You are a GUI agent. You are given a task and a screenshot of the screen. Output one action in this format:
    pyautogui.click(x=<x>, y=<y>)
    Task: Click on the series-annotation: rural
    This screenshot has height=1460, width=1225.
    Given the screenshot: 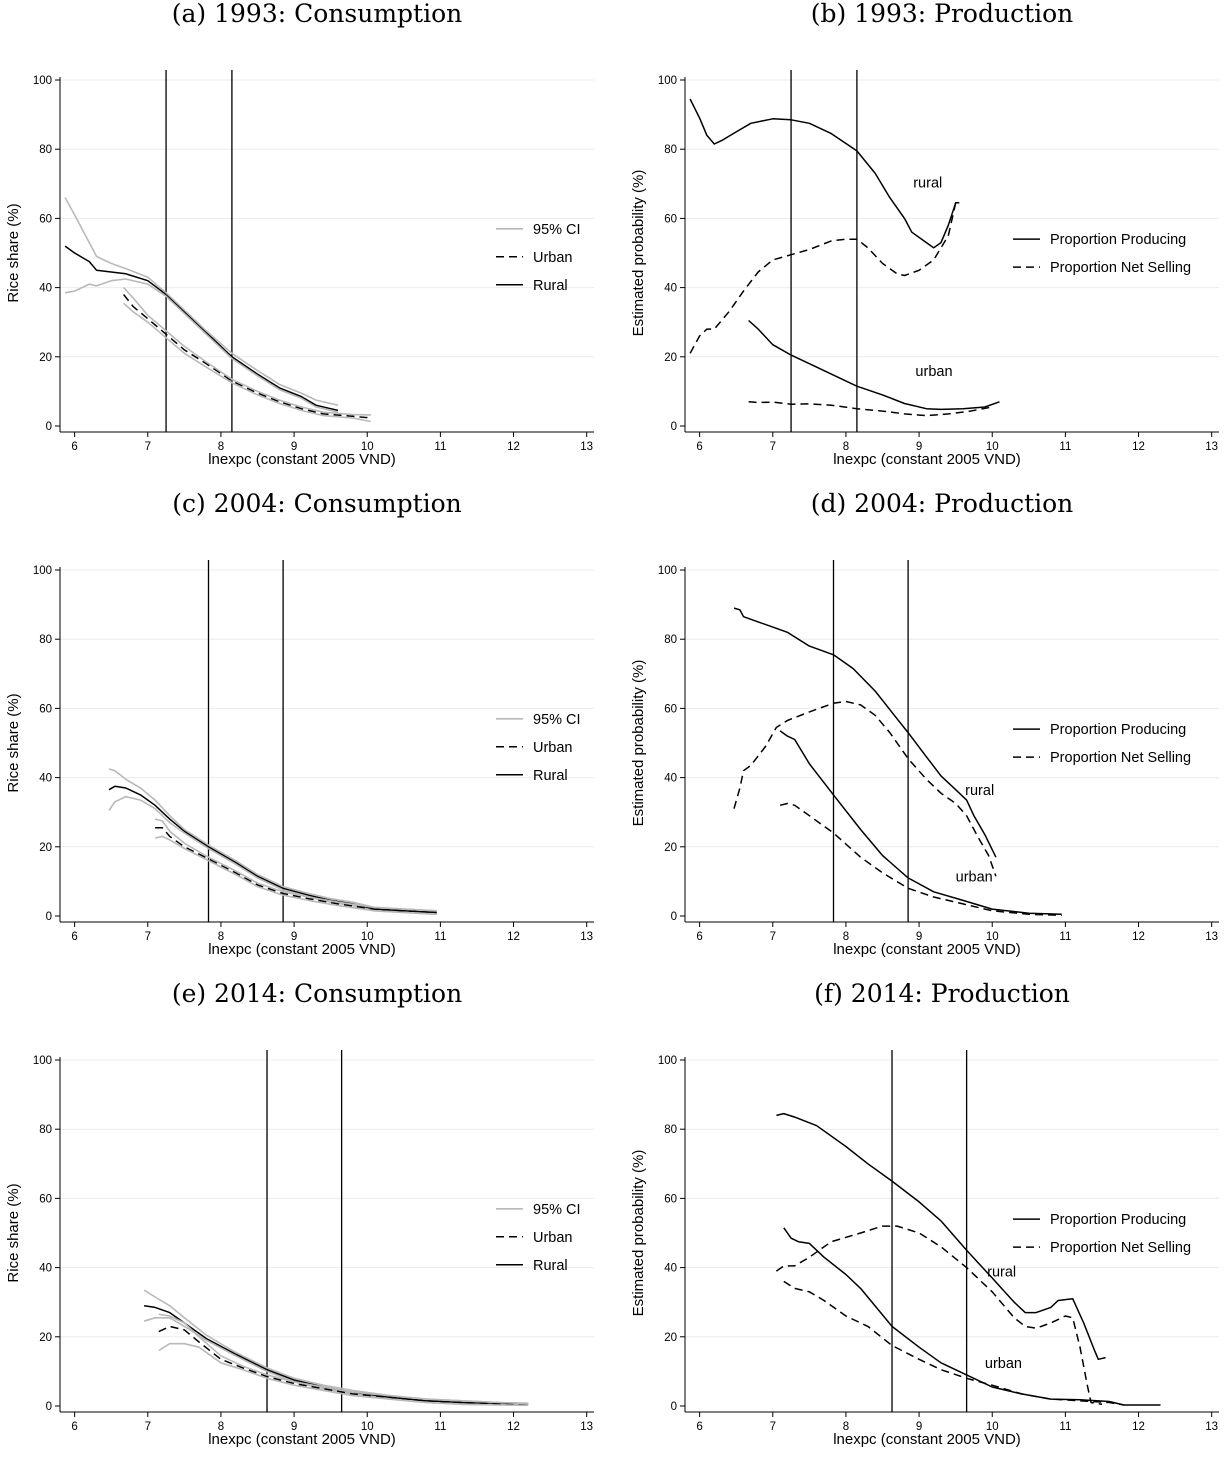 What is the action you would take?
    pyautogui.click(x=979, y=791)
    